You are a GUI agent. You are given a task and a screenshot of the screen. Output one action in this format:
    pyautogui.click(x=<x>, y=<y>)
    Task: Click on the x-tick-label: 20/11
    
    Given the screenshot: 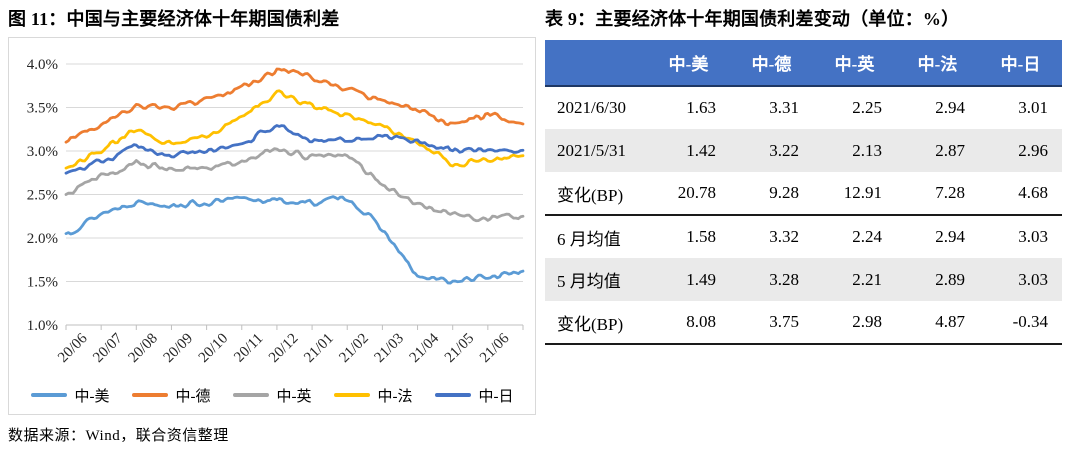 What is the action you would take?
    pyautogui.click(x=248, y=348)
    